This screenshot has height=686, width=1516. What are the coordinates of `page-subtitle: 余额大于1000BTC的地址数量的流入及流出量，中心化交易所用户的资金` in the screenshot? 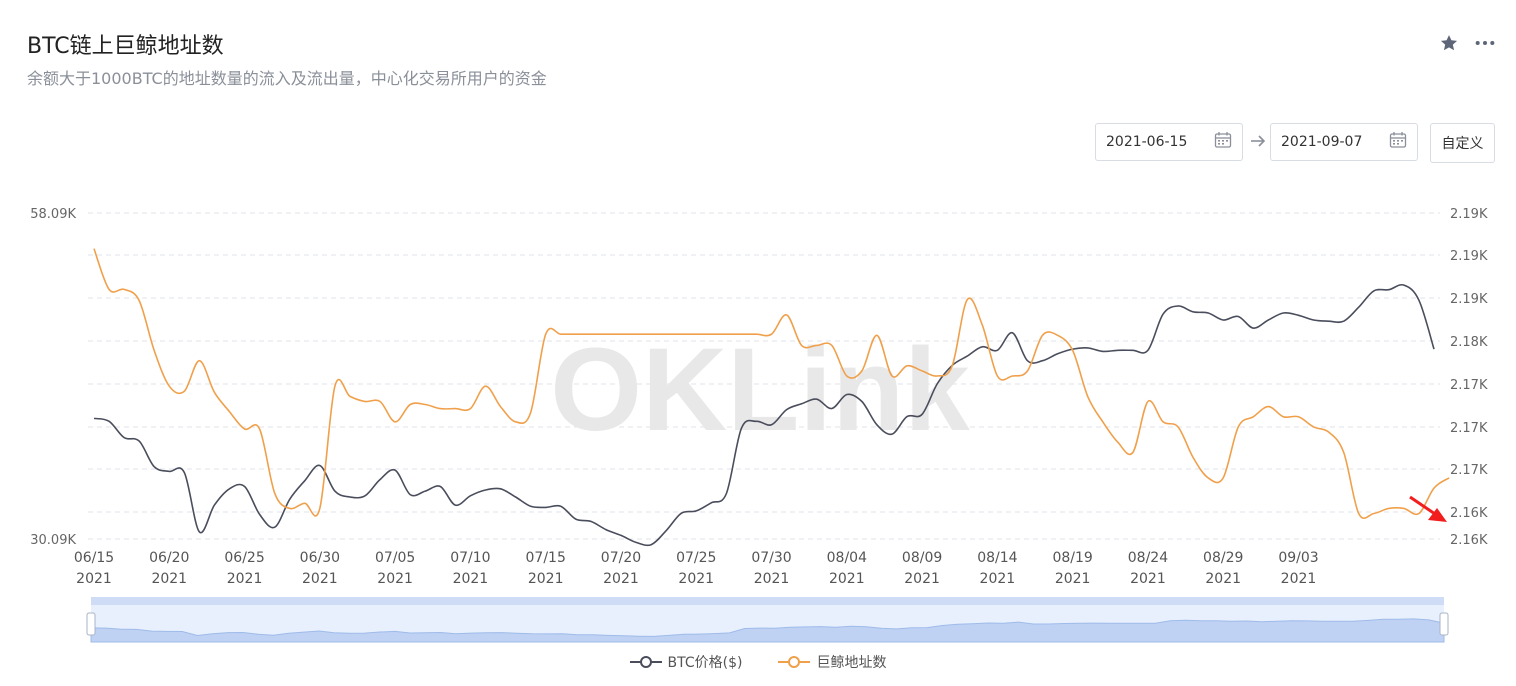 It's located at (287, 78).